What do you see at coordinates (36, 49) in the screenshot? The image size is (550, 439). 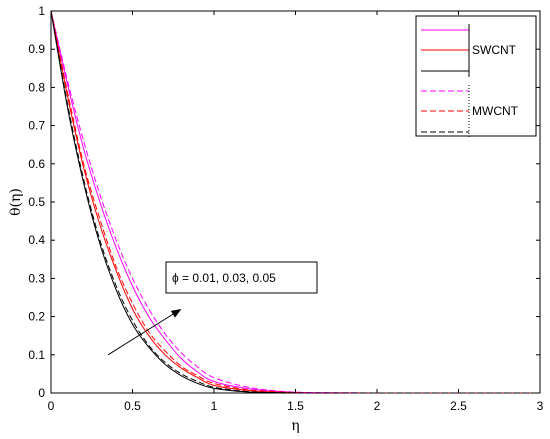 I see `y-tick-label: 0.9` at bounding box center [36, 49].